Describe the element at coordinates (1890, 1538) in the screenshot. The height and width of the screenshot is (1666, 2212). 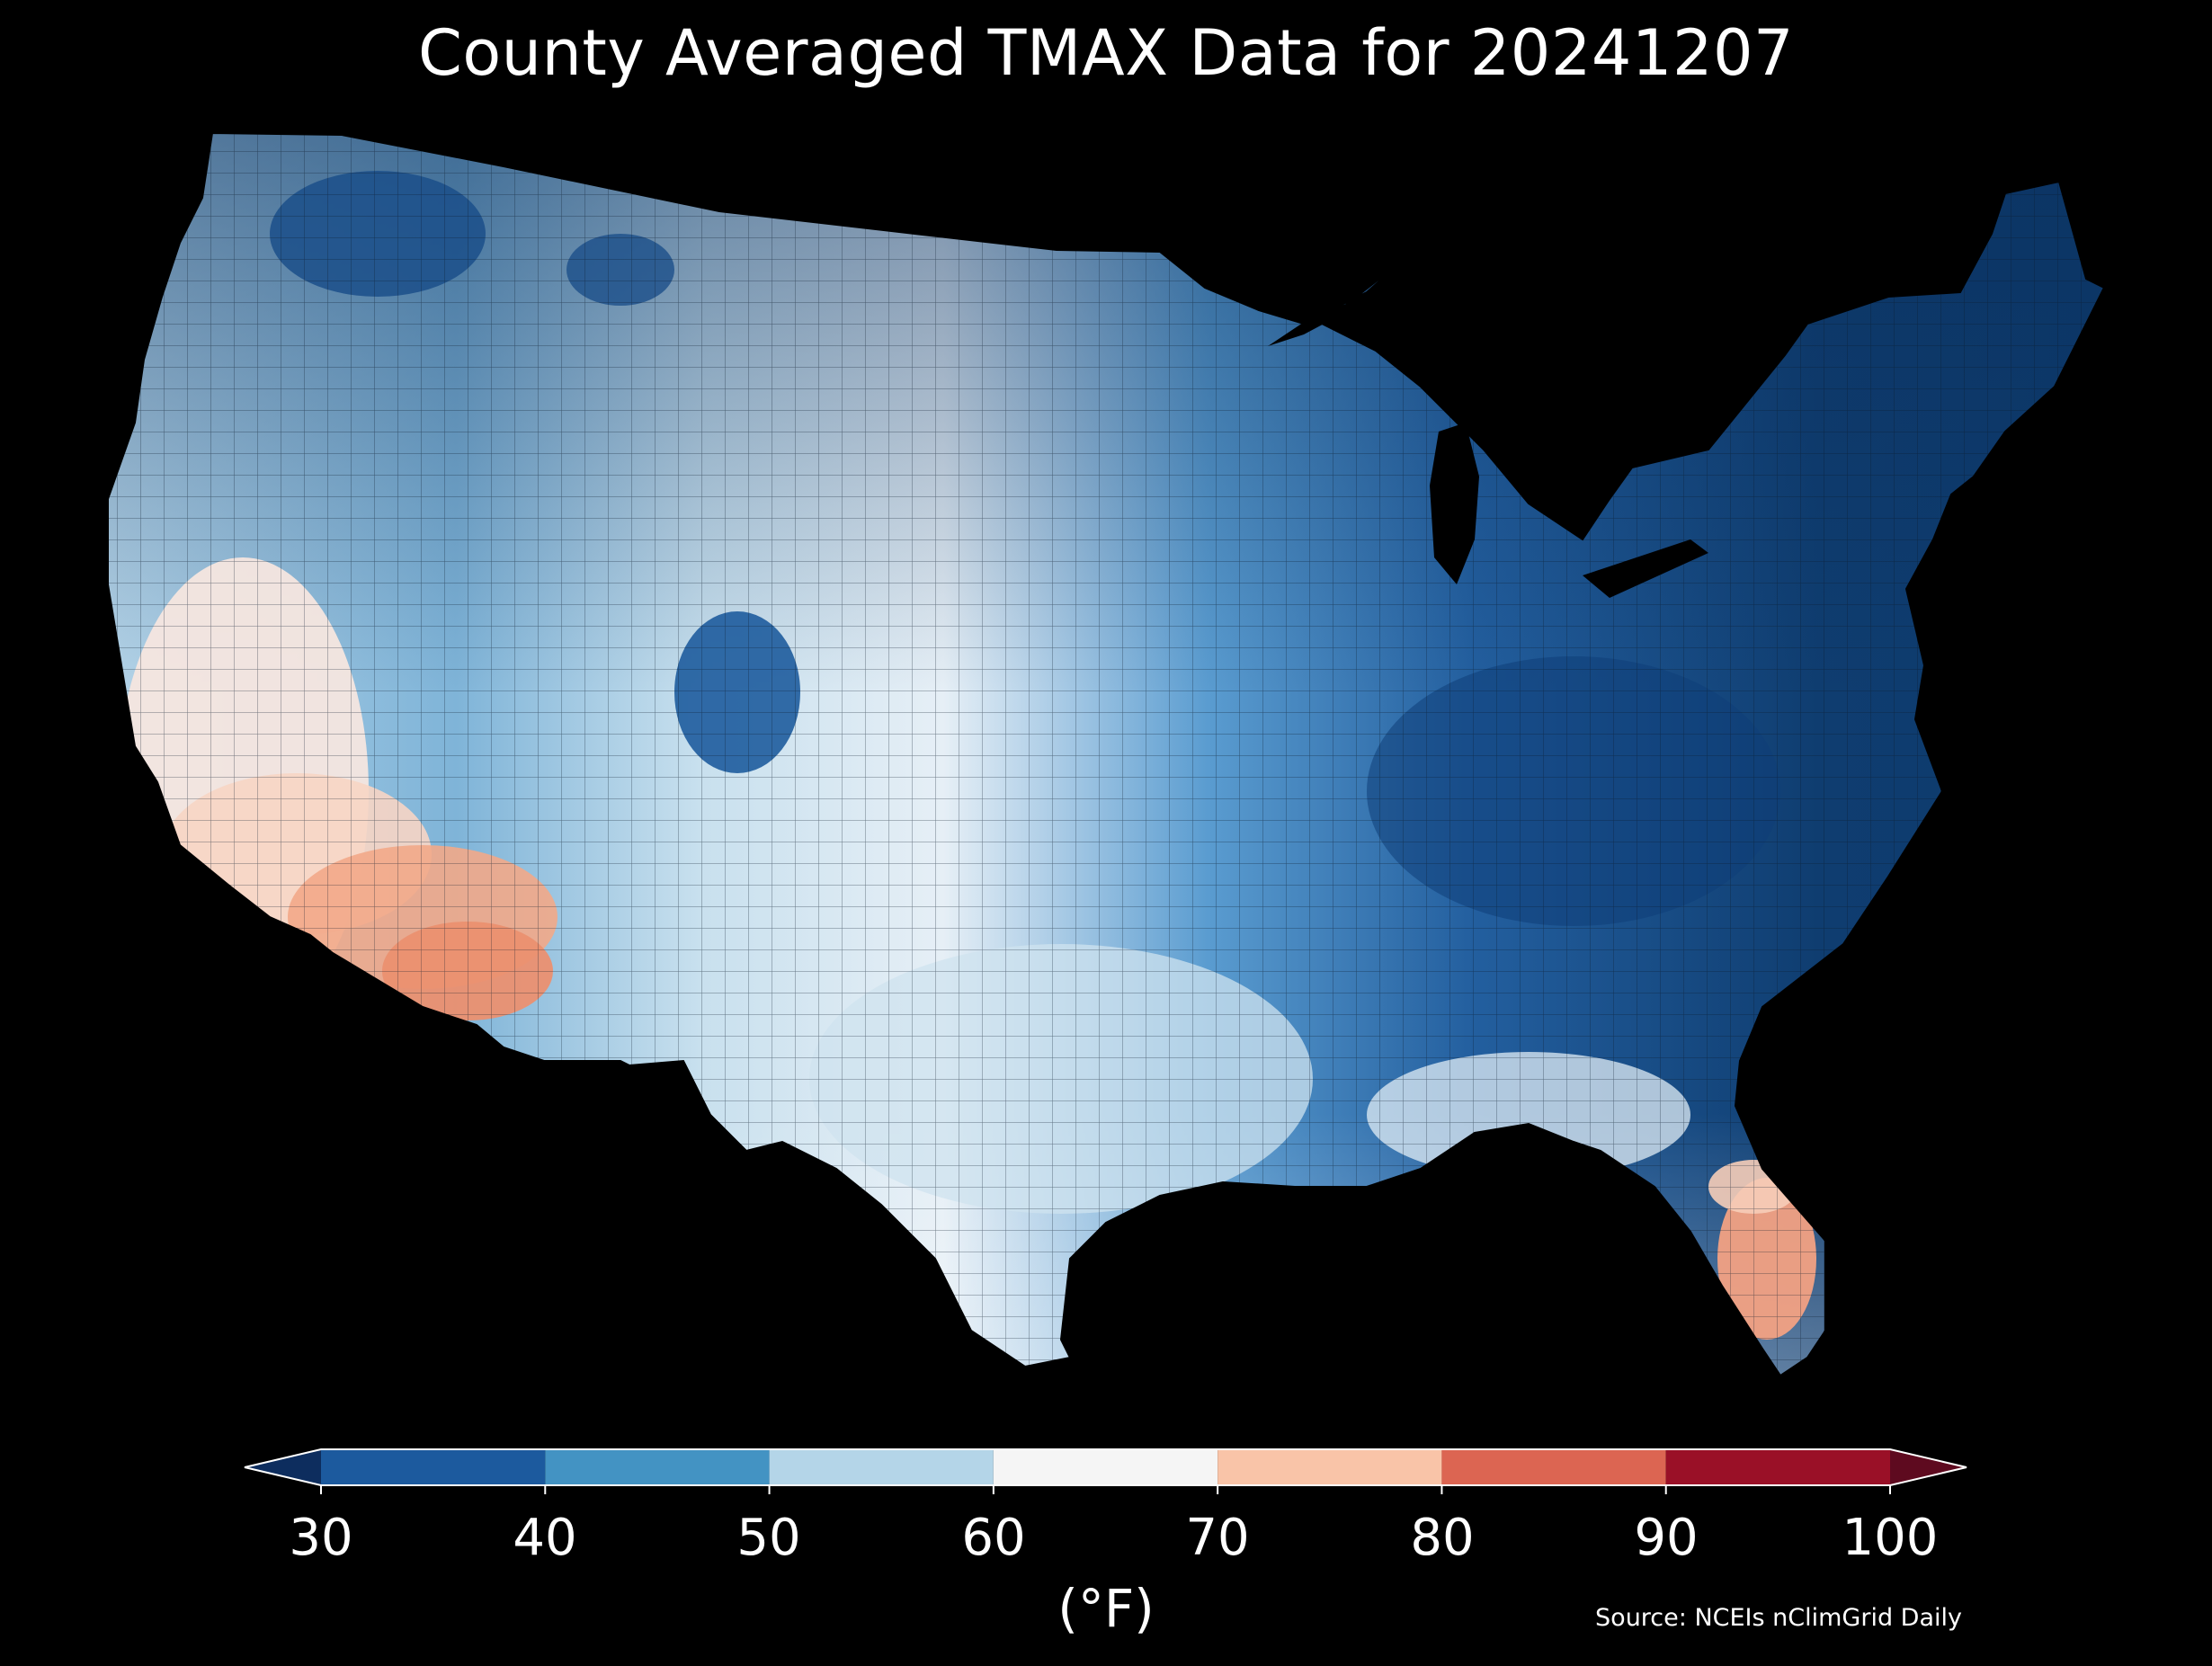
I see `colorbar-tick: 100` at that location.